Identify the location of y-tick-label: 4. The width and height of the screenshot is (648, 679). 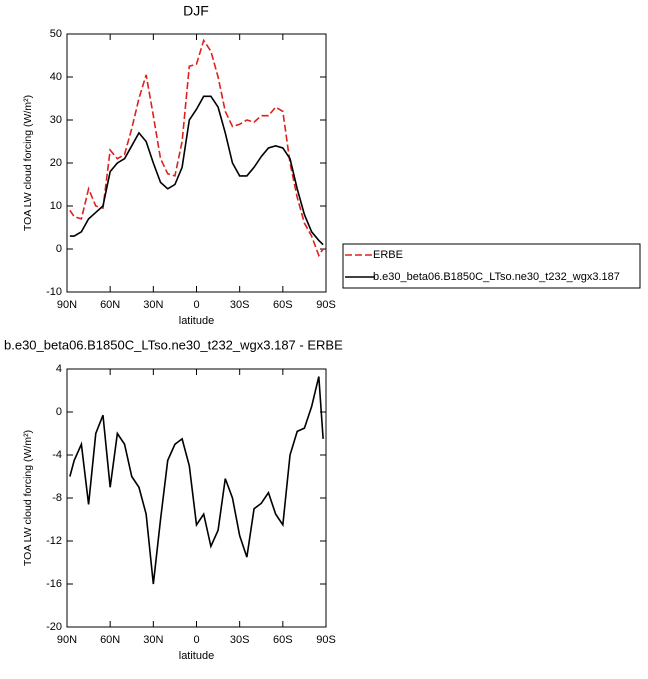
(59, 369).